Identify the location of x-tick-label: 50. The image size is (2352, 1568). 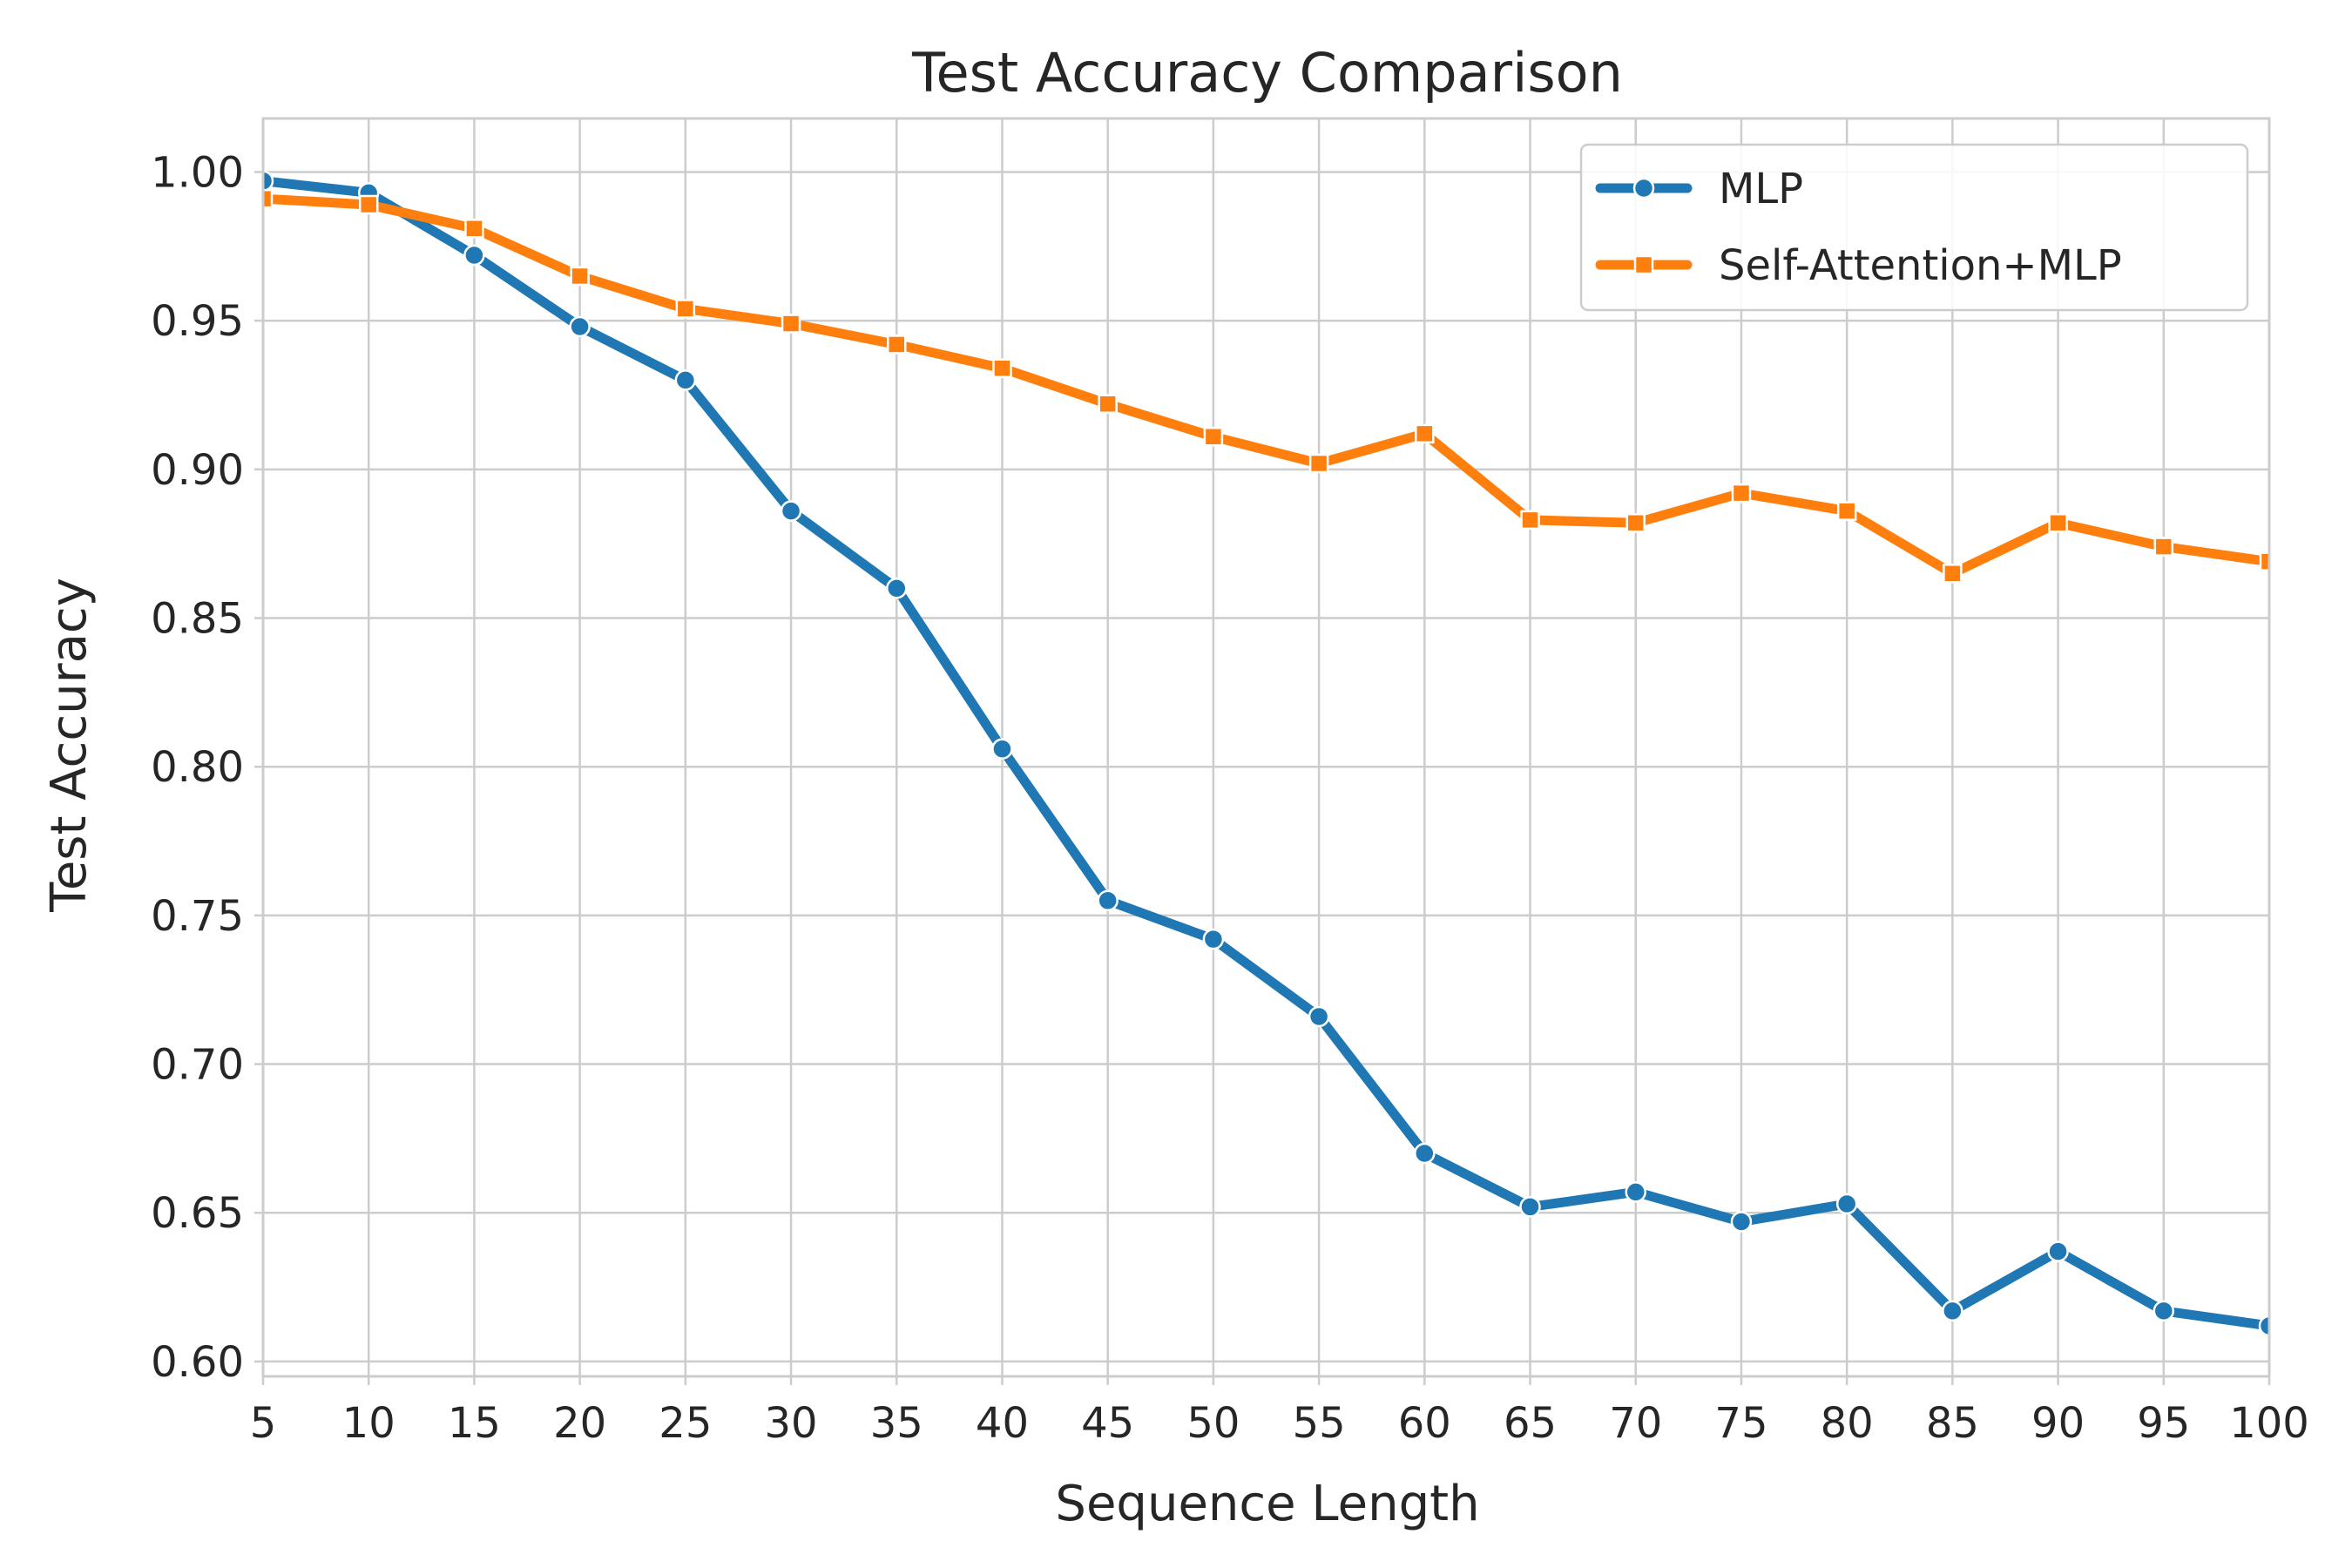
(1213, 1423).